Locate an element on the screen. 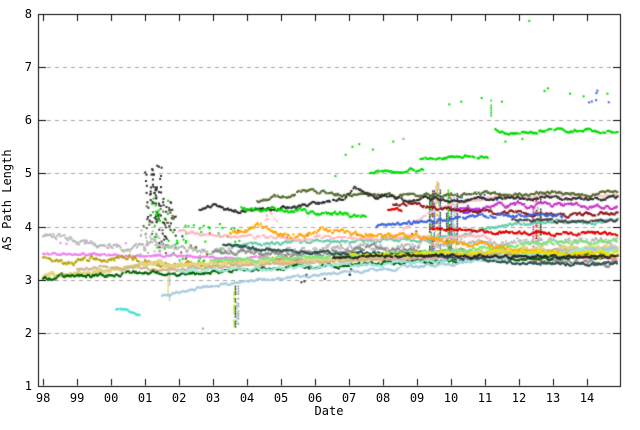  x-tick-label-04: 04 is located at coordinates (247, 398).